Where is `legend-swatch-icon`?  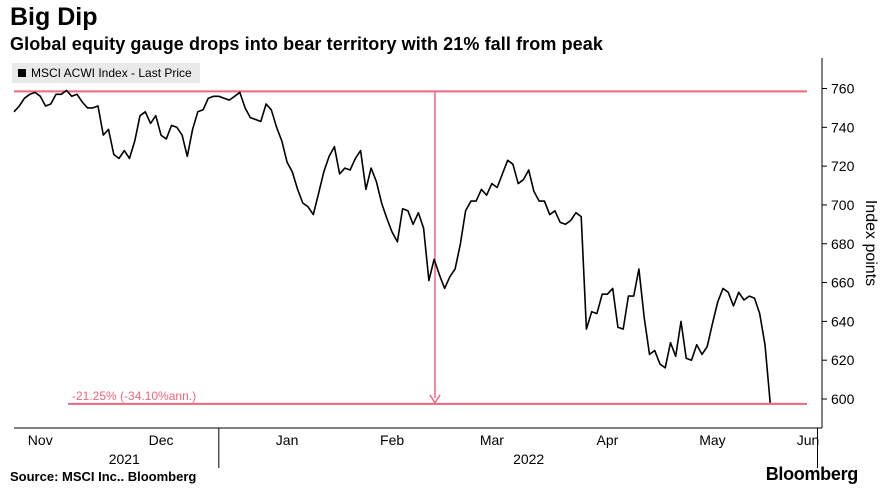 legend-swatch-icon is located at coordinates (22, 73).